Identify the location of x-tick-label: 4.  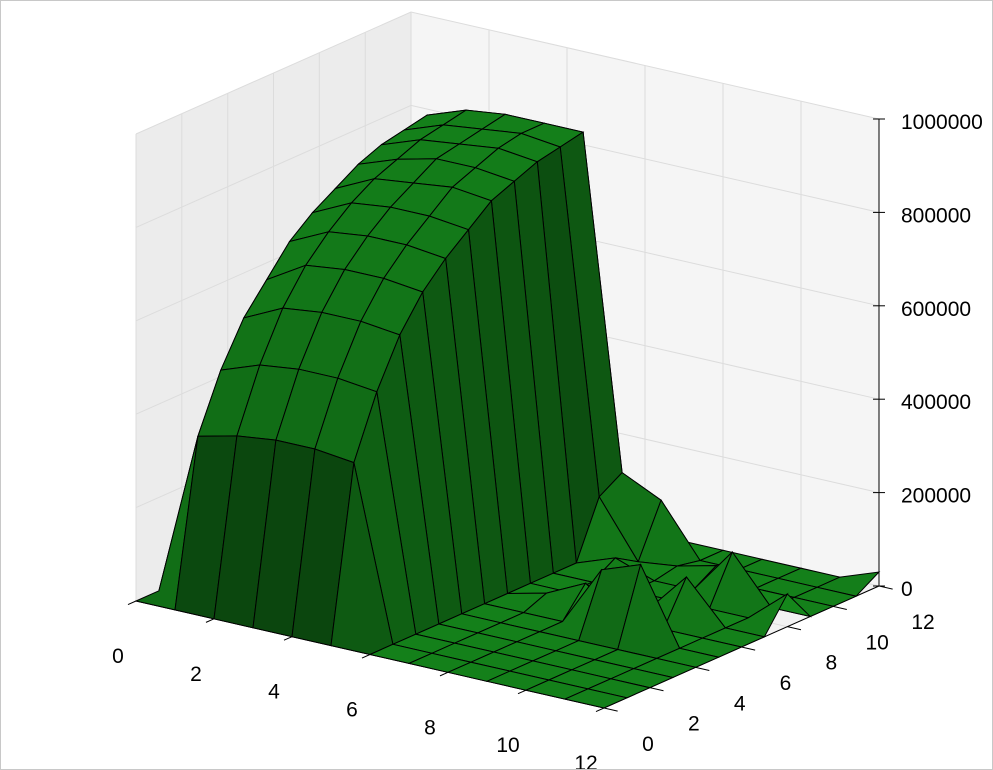
(274, 692).